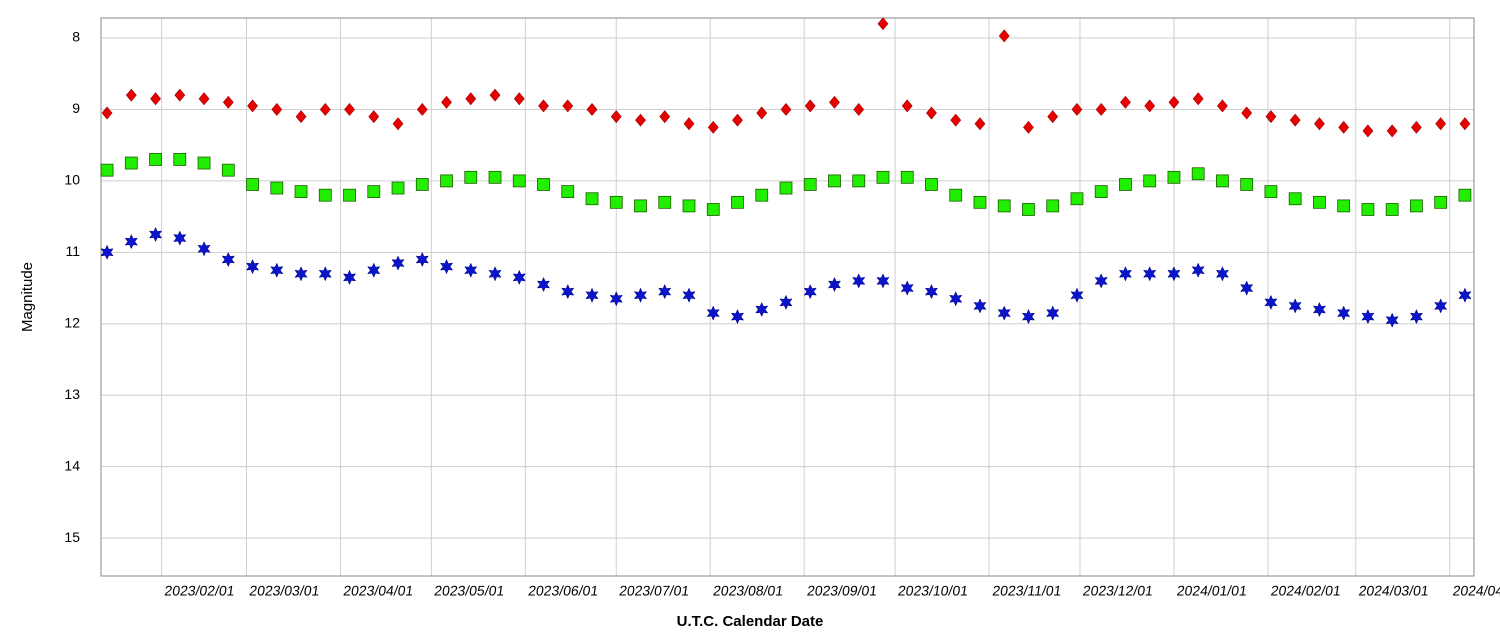 Image resolution: width=1500 pixels, height=643 pixels. I want to click on x-tick-label: 2023/11/01, so click(1026, 591).